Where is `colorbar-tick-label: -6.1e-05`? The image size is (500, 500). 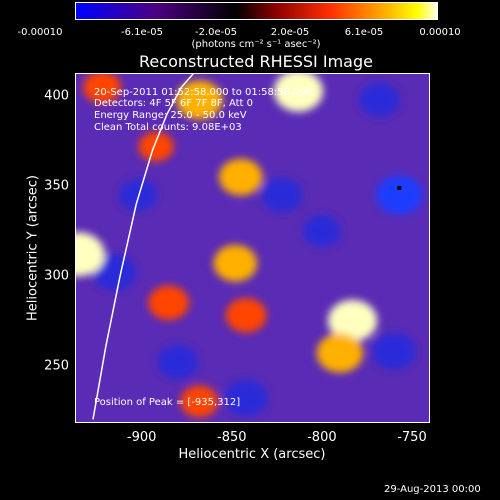 colorbar-tick-label: -6.1e-05 is located at coordinates (142, 32).